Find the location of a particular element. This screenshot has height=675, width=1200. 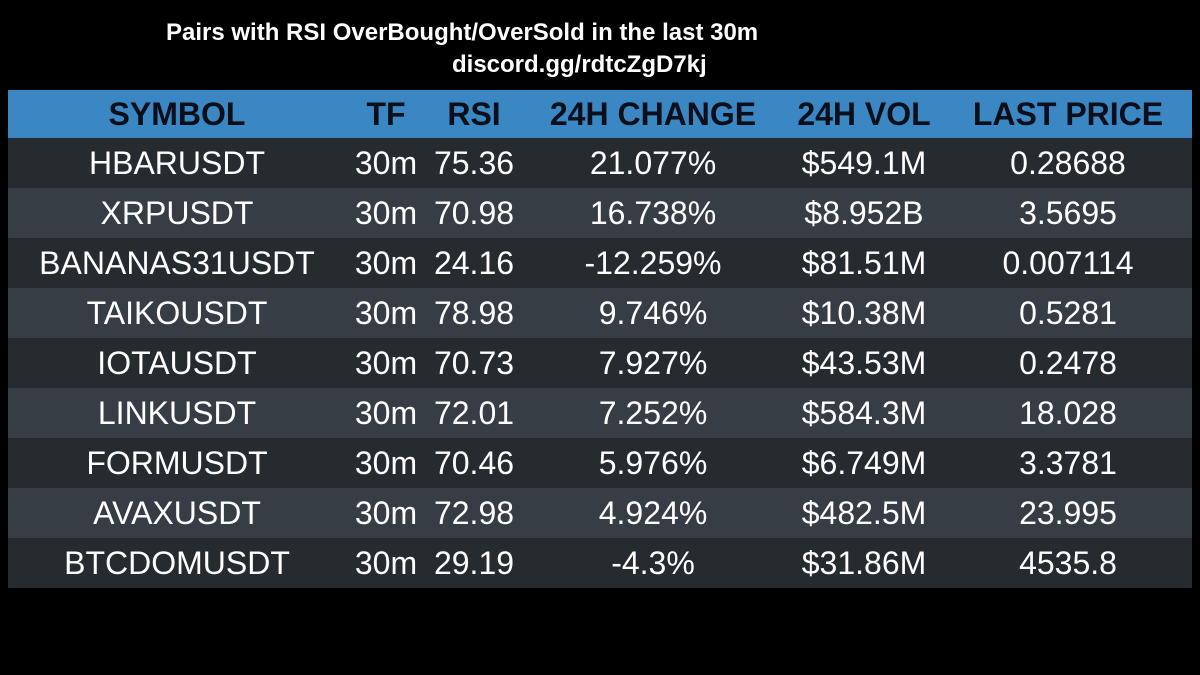

rsi-cell: 70.46 is located at coordinates (474, 463).